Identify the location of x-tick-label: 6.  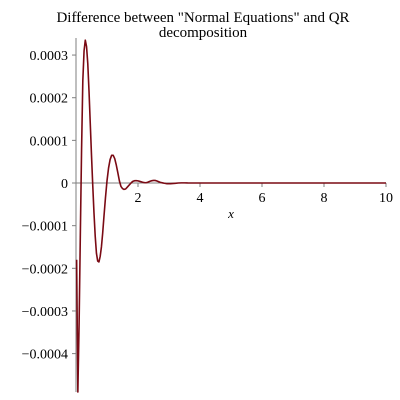
(262, 198).